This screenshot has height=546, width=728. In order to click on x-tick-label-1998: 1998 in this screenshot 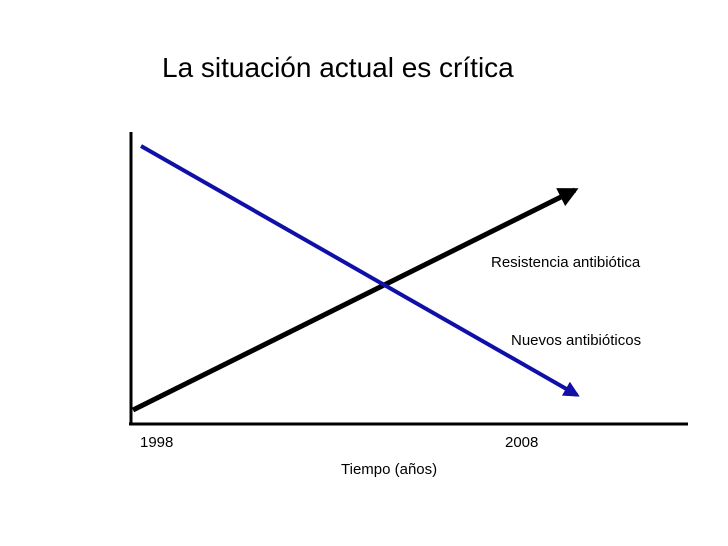, I will do `click(157, 442)`.